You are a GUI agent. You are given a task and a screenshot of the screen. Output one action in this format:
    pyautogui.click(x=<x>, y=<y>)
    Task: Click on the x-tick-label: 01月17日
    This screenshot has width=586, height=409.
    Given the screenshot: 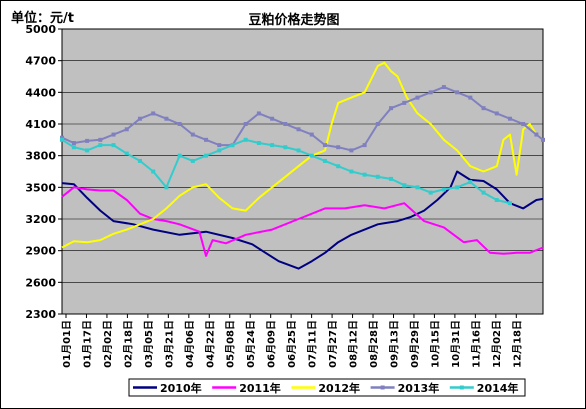 What is the action you would take?
    pyautogui.click(x=87, y=344)
    